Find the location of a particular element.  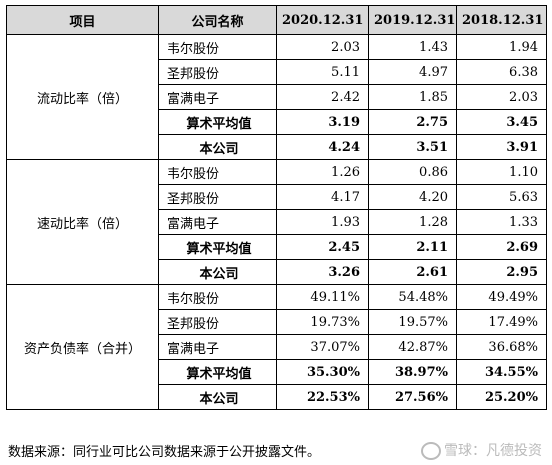

value-cell-2019: 1.43 is located at coordinates (412, 47).